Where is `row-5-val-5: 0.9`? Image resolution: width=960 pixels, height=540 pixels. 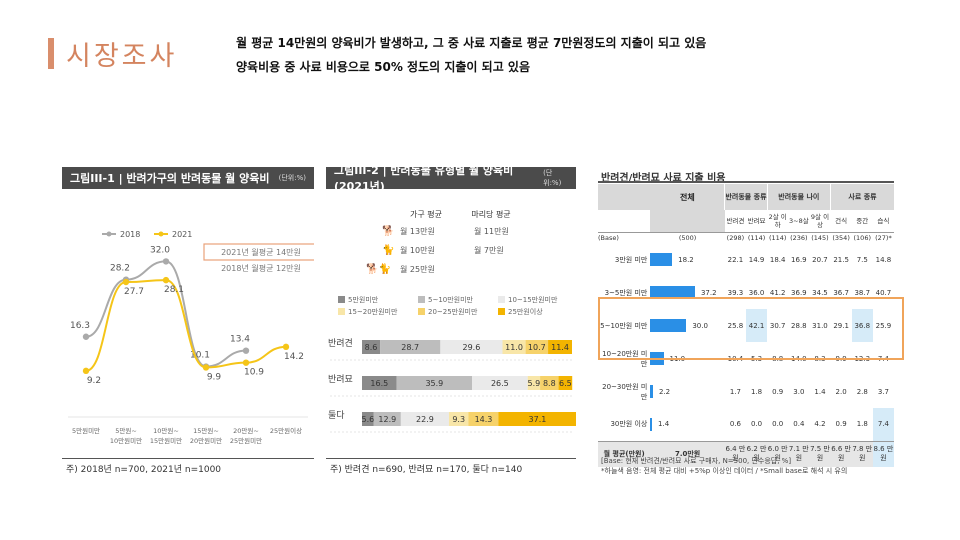
row-5-val-5: 0.9 is located at coordinates (841, 424).